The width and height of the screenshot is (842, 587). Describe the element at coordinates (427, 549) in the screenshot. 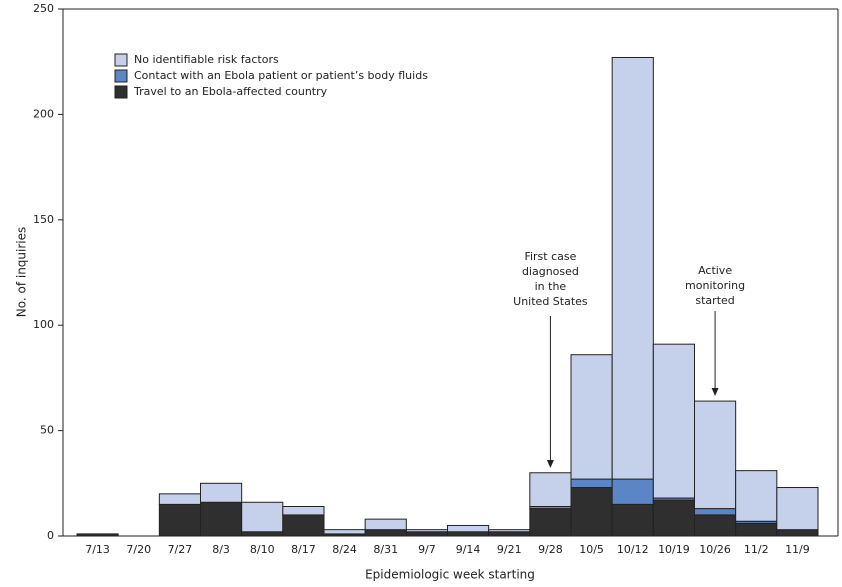

I see `x-tick-label: 9/7` at that location.